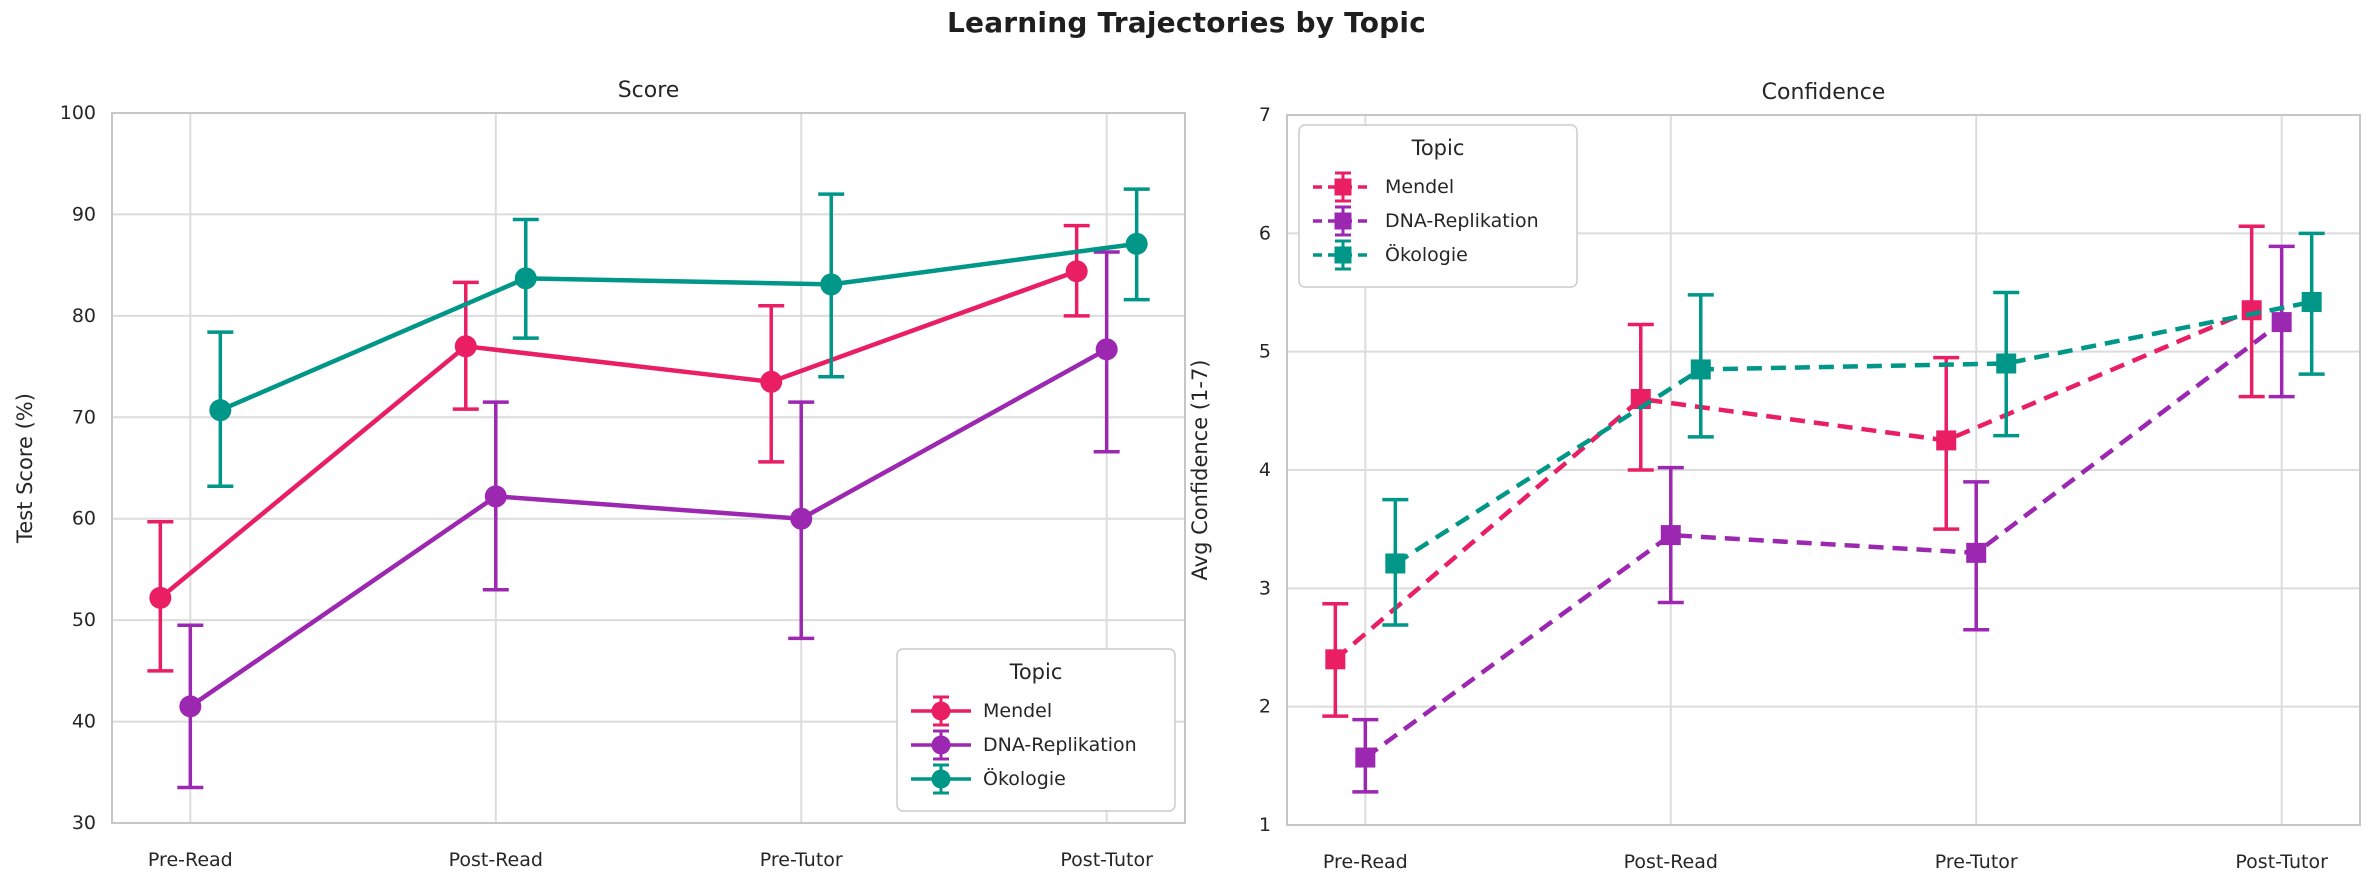 Image resolution: width=2373 pixels, height=883 pixels. I want to click on series-Ökologie, so click(678, 338).